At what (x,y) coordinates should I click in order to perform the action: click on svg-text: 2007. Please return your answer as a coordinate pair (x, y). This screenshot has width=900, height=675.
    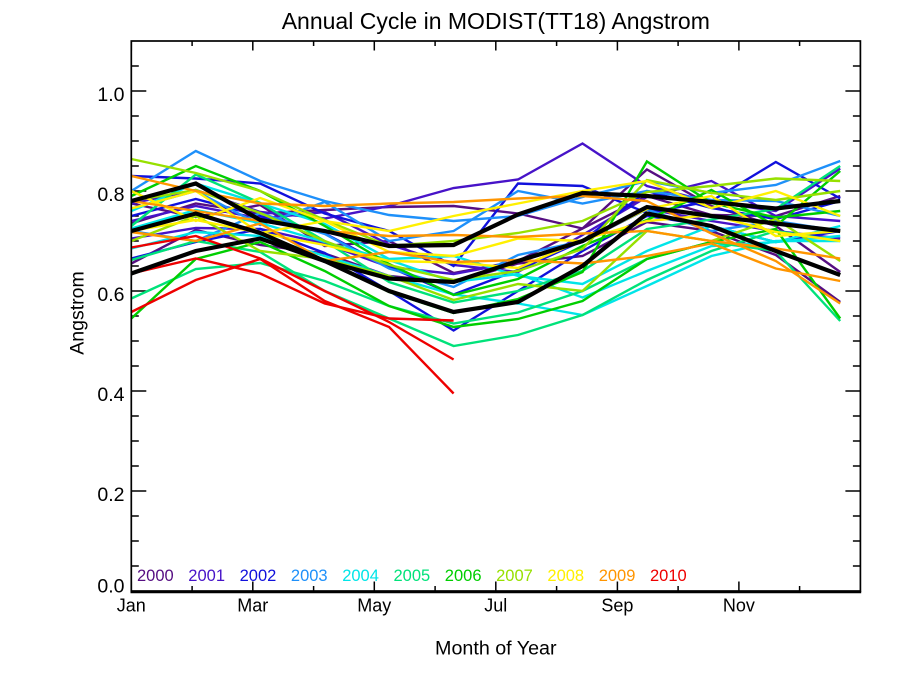
    Looking at the image, I should click on (514, 576).